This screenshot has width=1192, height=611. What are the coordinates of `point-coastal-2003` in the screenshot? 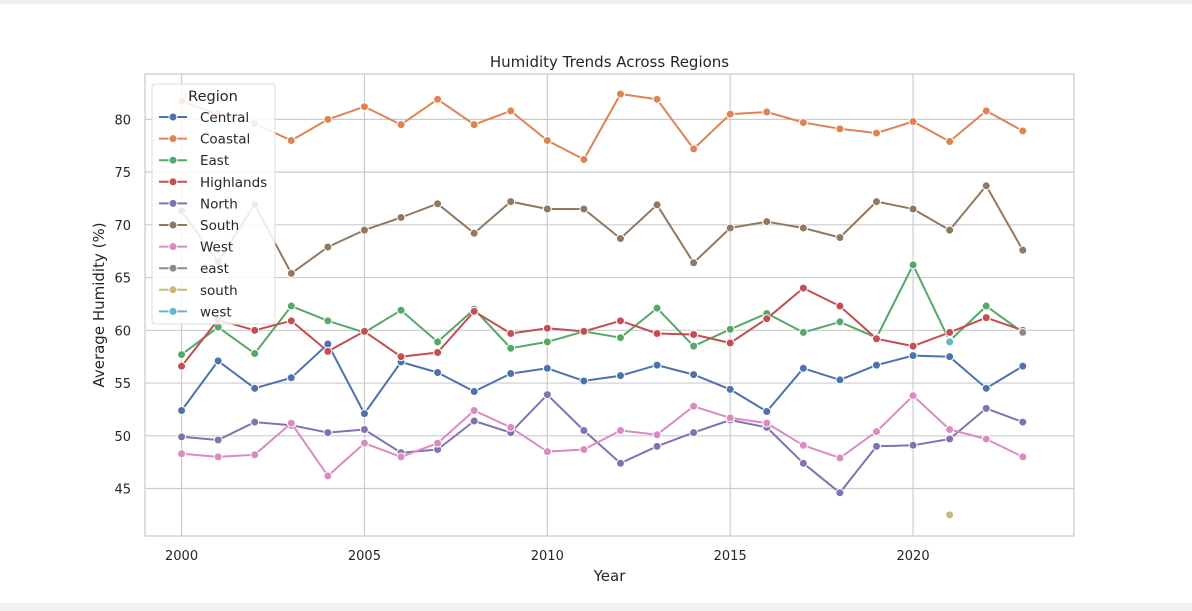 It's located at (291, 140).